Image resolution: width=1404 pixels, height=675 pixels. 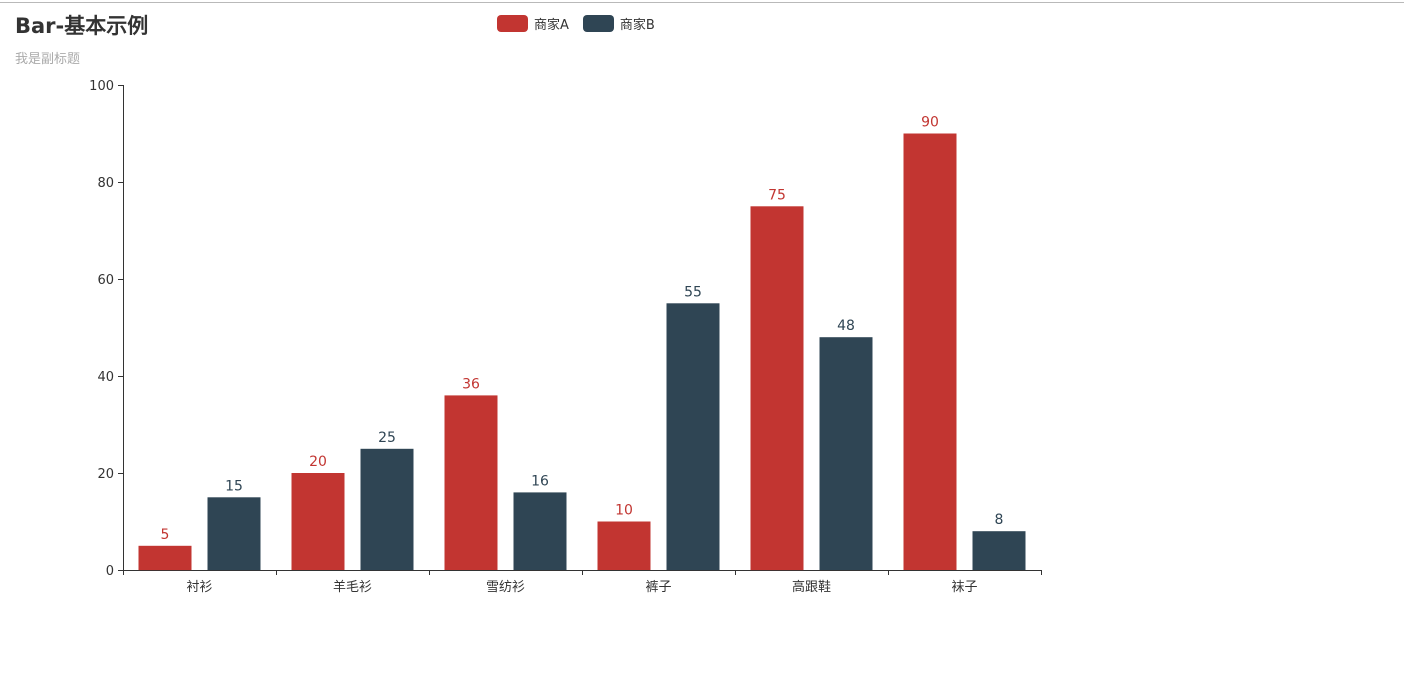 I want to click on data-label-series-1-2: 16, so click(x=540, y=481).